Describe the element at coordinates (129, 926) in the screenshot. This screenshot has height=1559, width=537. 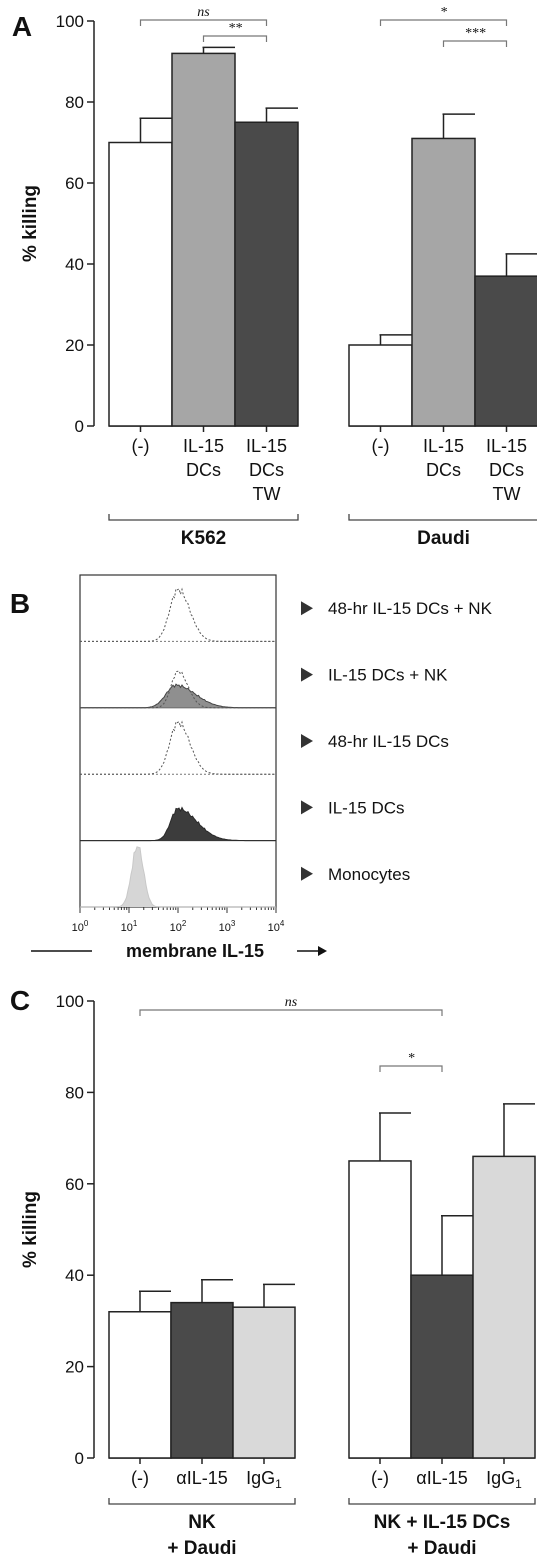
I see `x-tick-label: 10¹` at that location.